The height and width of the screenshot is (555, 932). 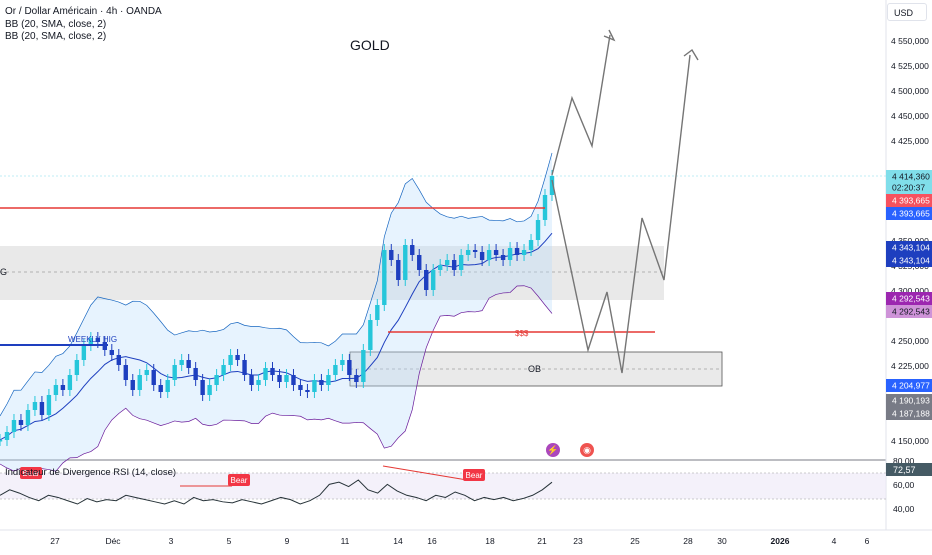 I want to click on time-axis-label: 5, so click(x=229, y=541).